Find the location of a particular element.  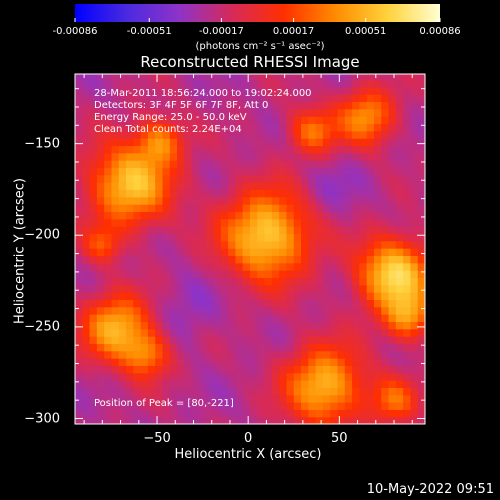

y-axis-label: Heliocentric Y (arcsec) is located at coordinates (20, 251).